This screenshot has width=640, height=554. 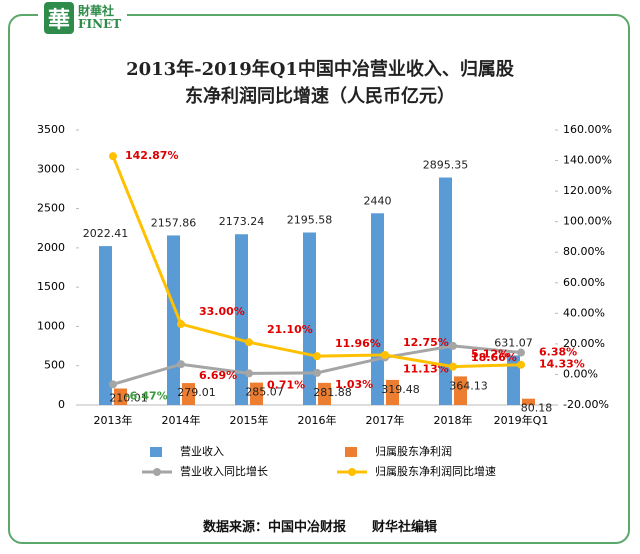 I want to click on y2-tick-label: 100.00%, so click(x=587, y=221).